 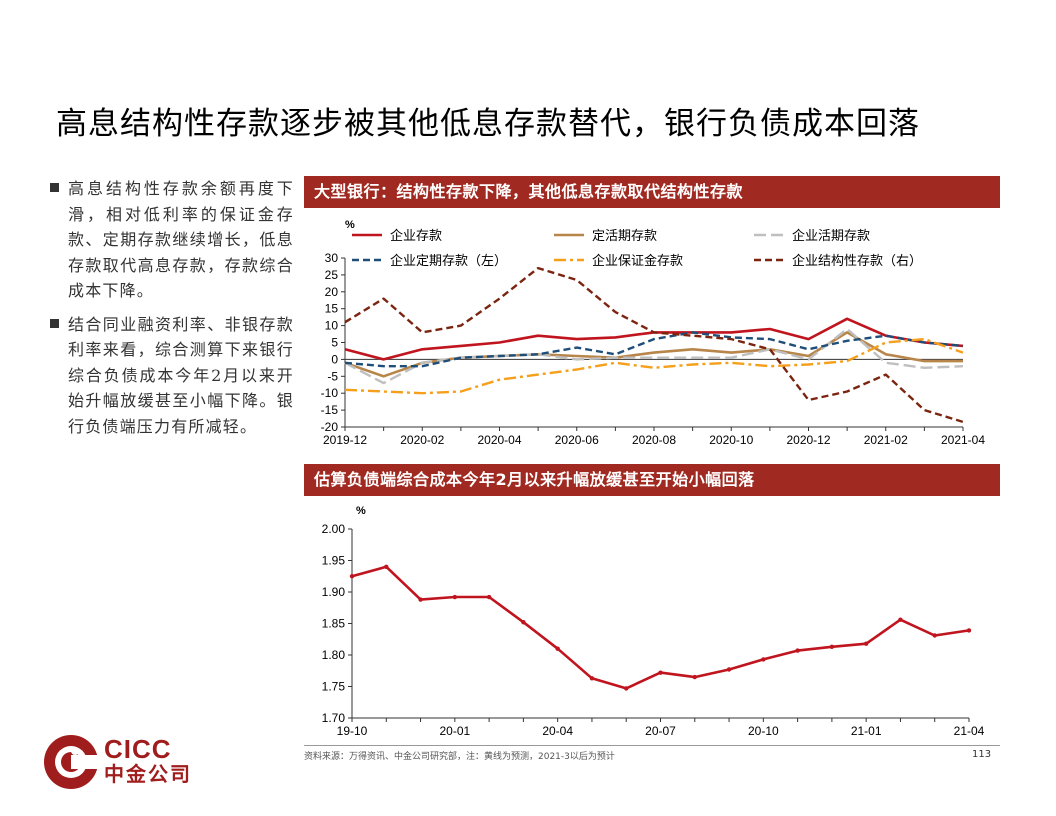 What do you see at coordinates (654, 440) in the screenshot?
I see `x-tick-label: 2020-08` at bounding box center [654, 440].